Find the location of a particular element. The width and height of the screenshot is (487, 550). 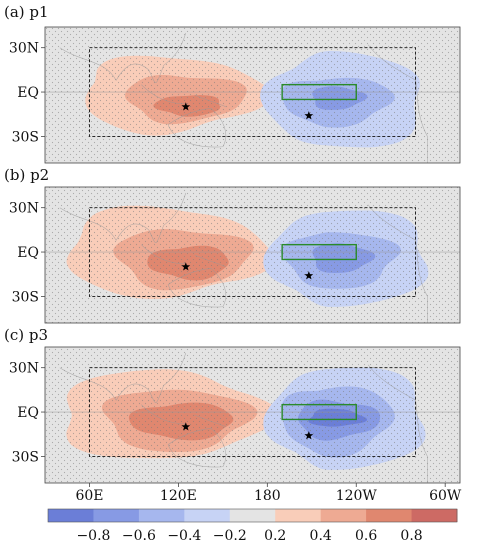

colorbar-tick-label: −0.4 is located at coordinates (184, 536).